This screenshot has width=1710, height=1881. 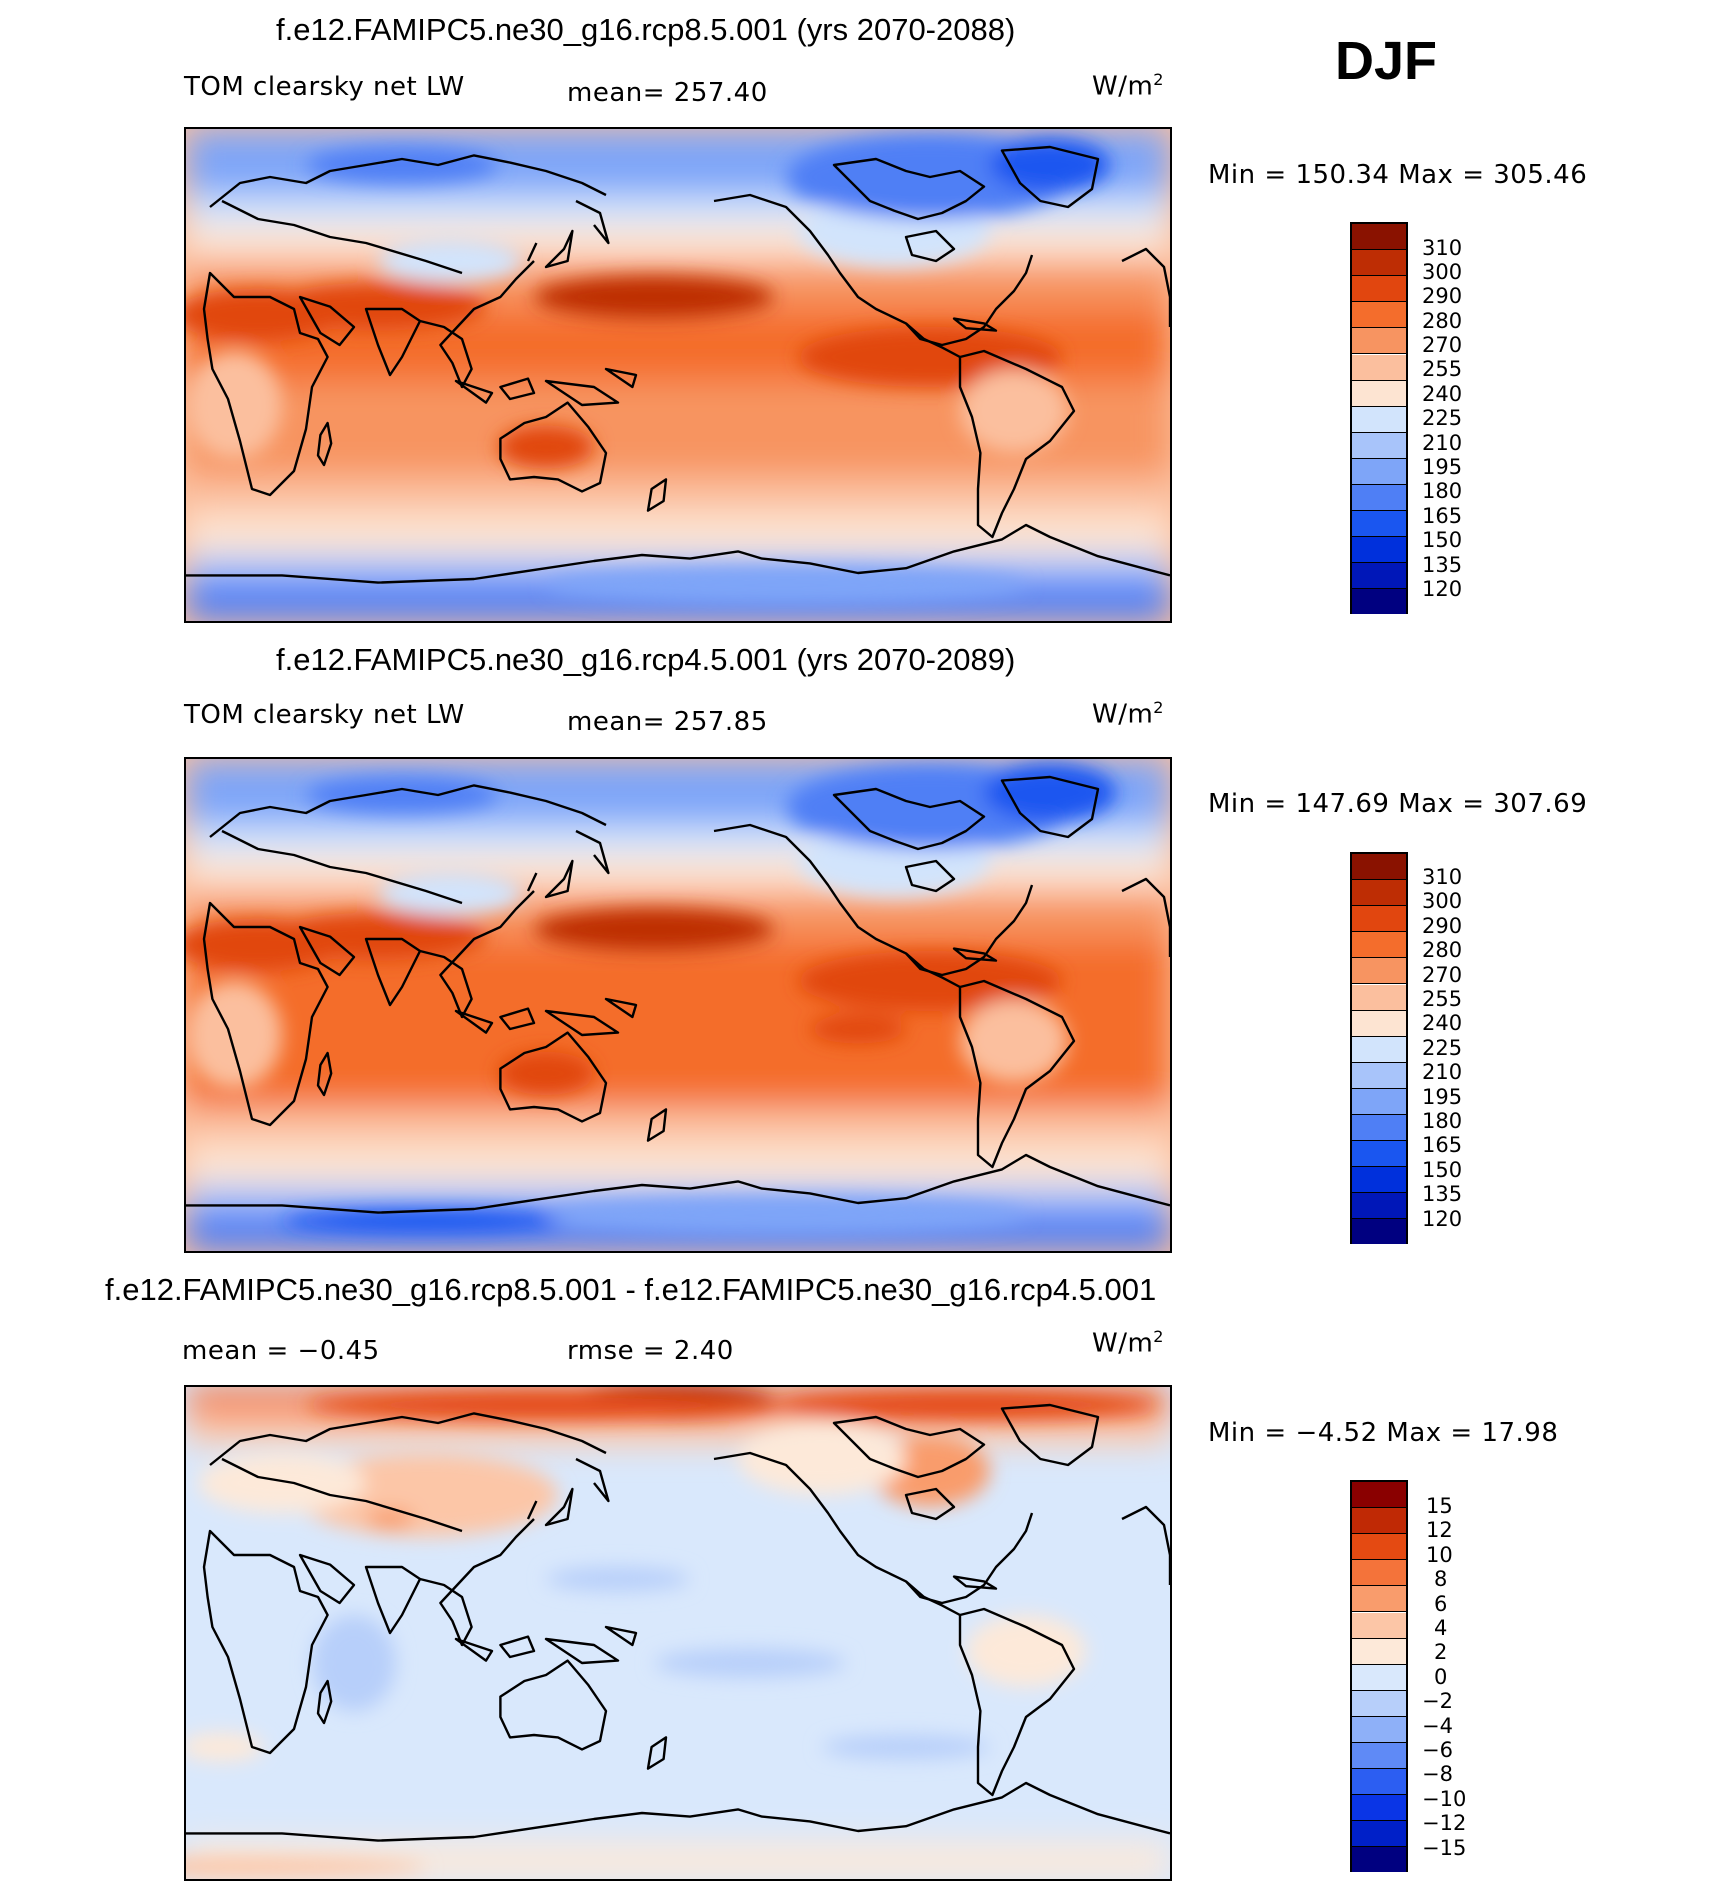 What do you see at coordinates (1437, 1750) in the screenshot?
I see `colorbar-tick-label: −6` at bounding box center [1437, 1750].